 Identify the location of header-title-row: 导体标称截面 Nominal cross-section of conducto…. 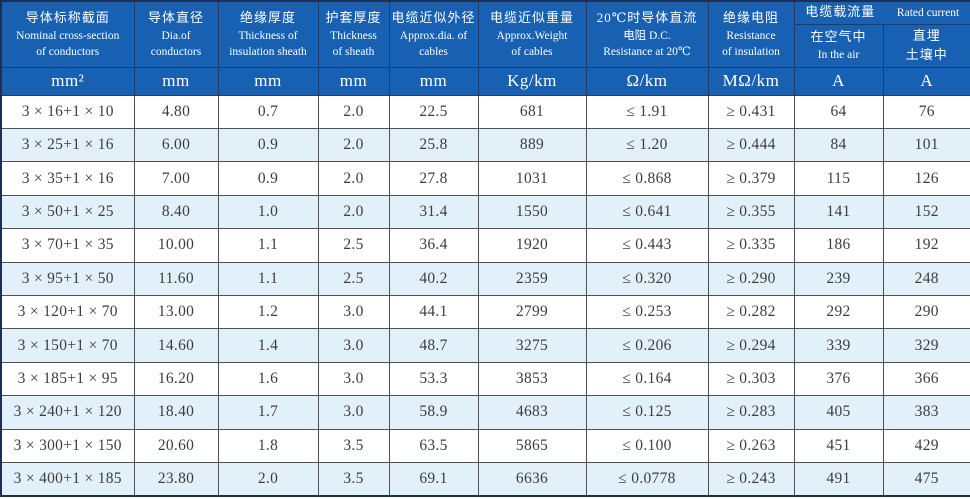
(485, 34).